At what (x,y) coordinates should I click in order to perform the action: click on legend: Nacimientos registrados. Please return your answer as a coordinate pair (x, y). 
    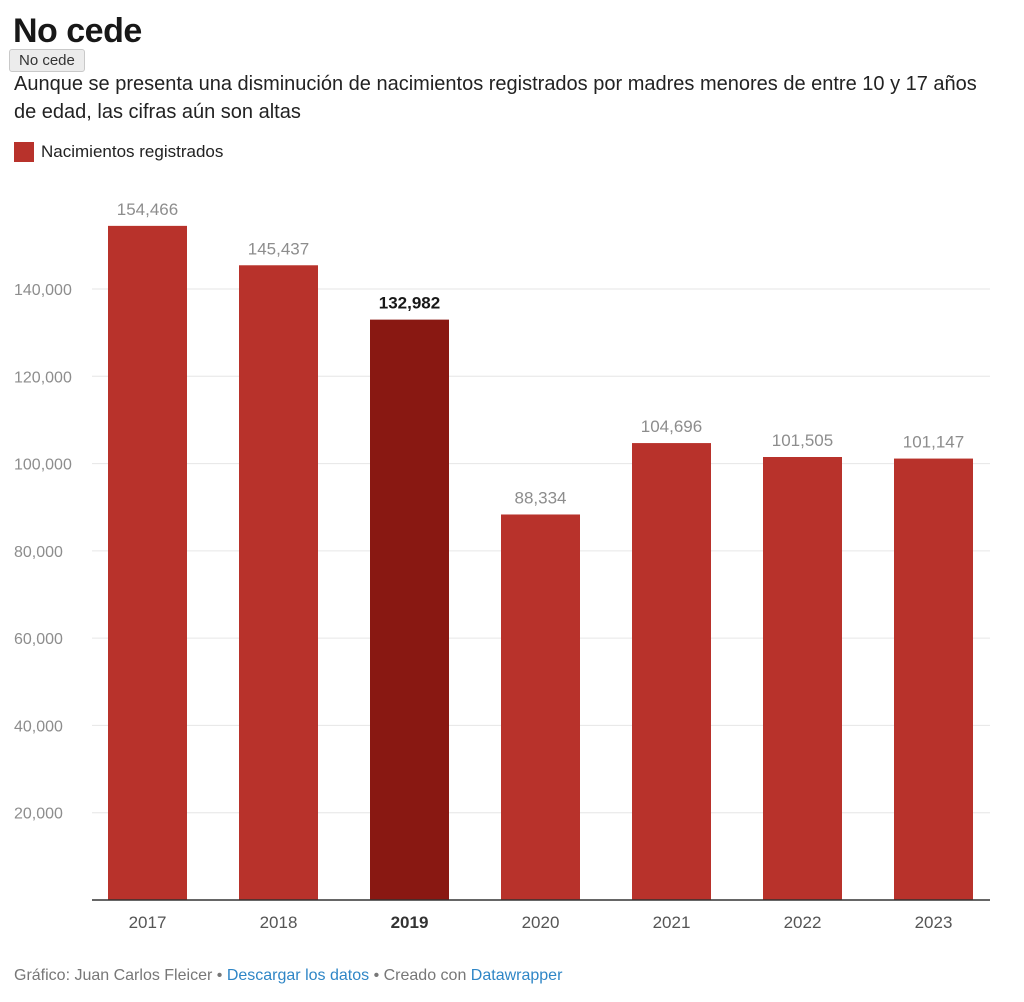
    Looking at the image, I should click on (118, 152).